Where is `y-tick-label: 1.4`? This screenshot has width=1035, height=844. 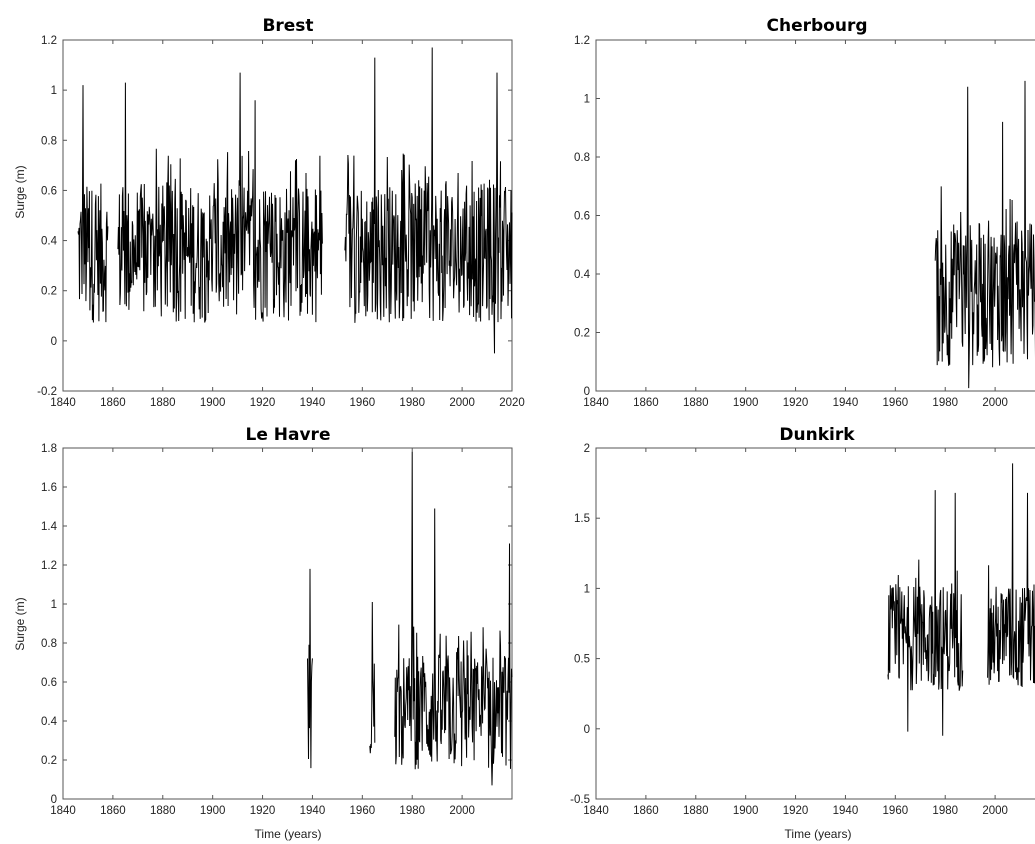
y-tick-label: 1.4 is located at coordinates (49, 527).